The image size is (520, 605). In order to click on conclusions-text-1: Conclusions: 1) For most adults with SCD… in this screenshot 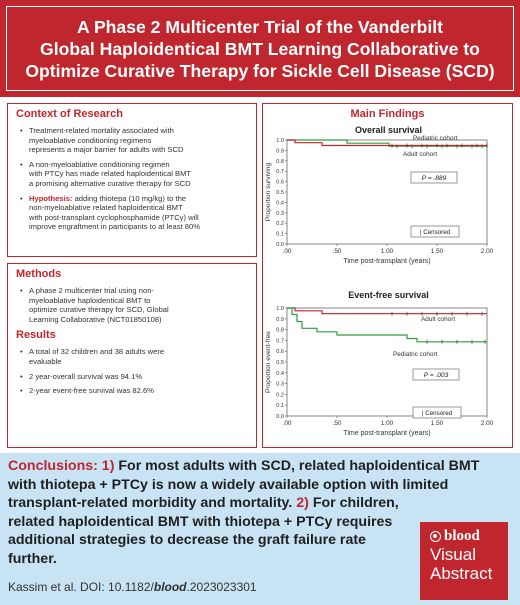, I will do `click(258, 485)`.